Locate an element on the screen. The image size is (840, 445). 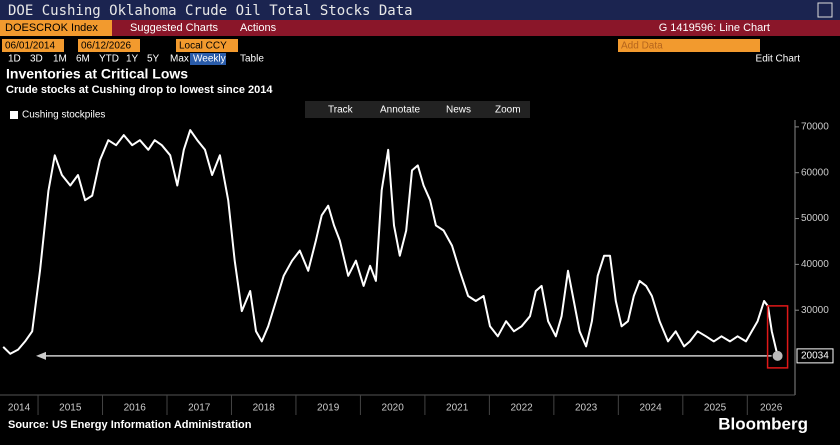
tool-bar is located at coordinates (417, 109).